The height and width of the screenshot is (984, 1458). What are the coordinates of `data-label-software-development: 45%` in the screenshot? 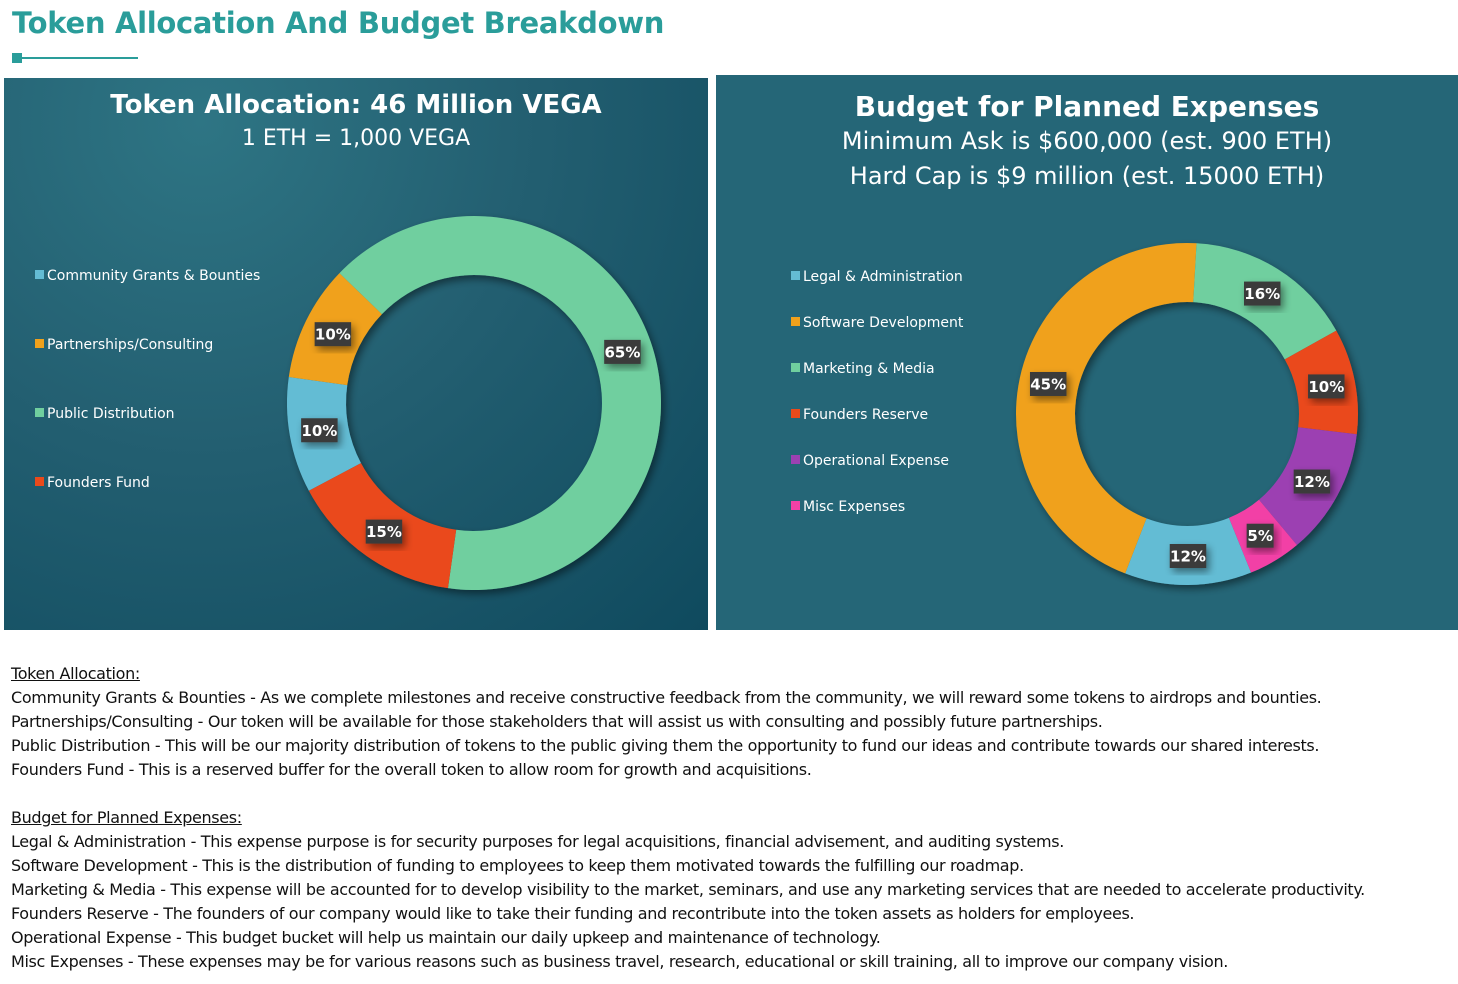 It's located at (1048, 383).